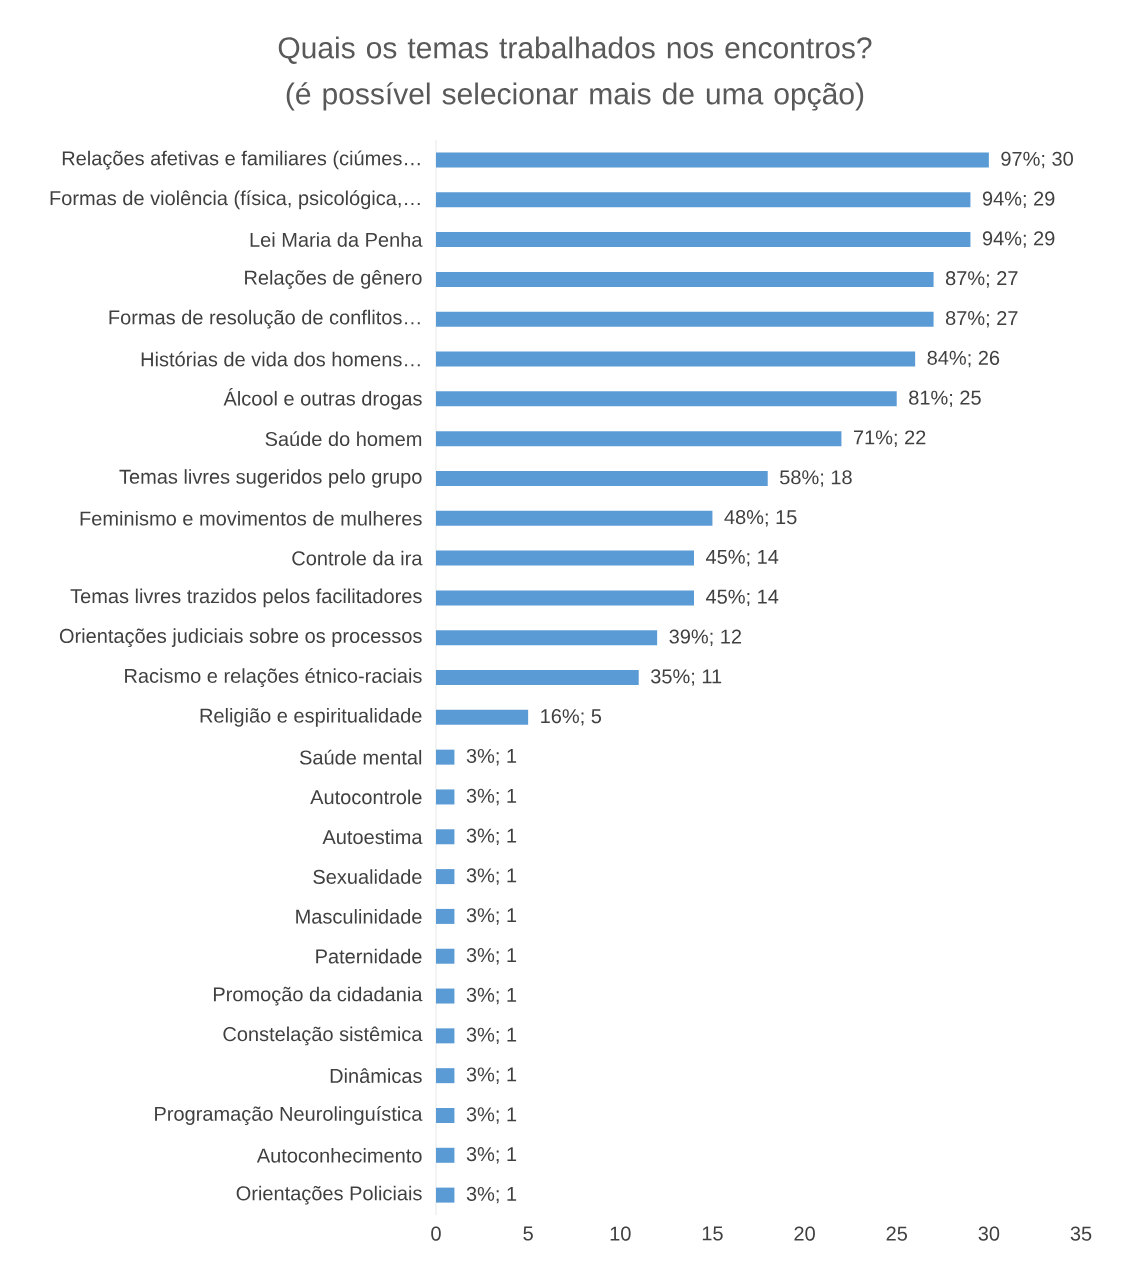 The height and width of the screenshot is (1261, 1131). Describe the element at coordinates (367, 876) in the screenshot. I see `y-tick-label: Sexualidade` at that location.